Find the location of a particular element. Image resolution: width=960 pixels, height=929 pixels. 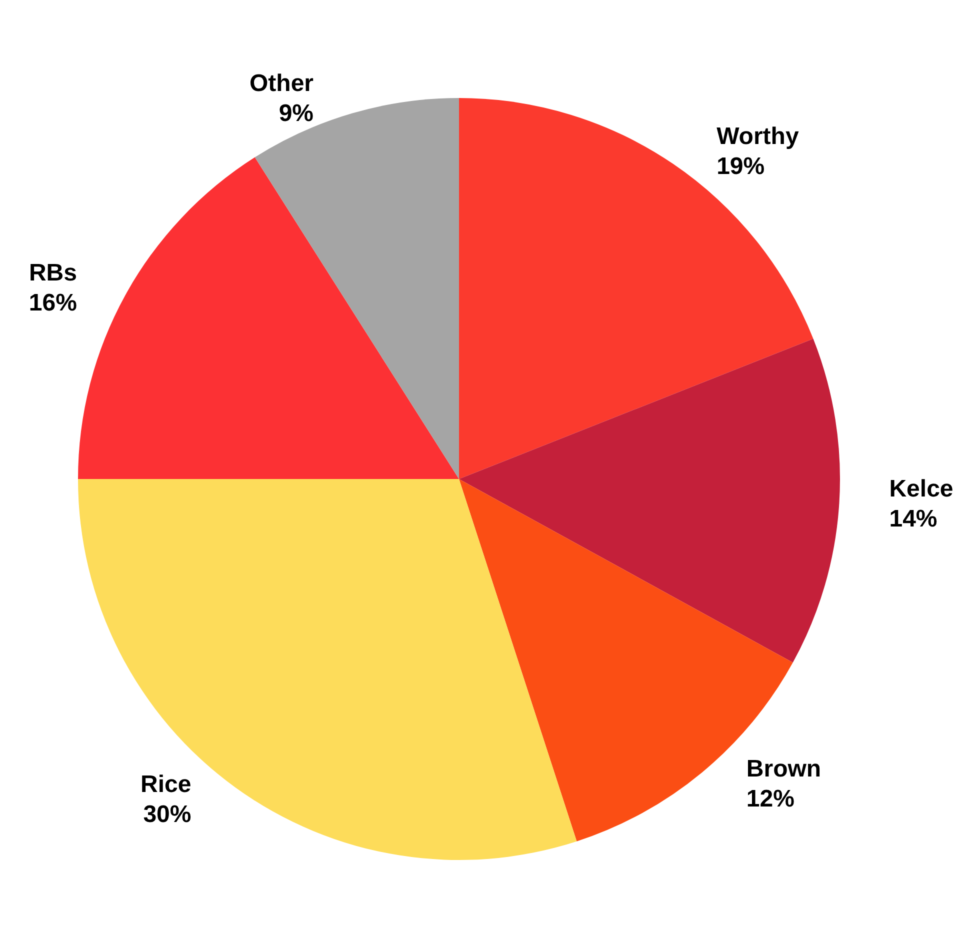

data-label: 9% is located at coordinates (296, 114).